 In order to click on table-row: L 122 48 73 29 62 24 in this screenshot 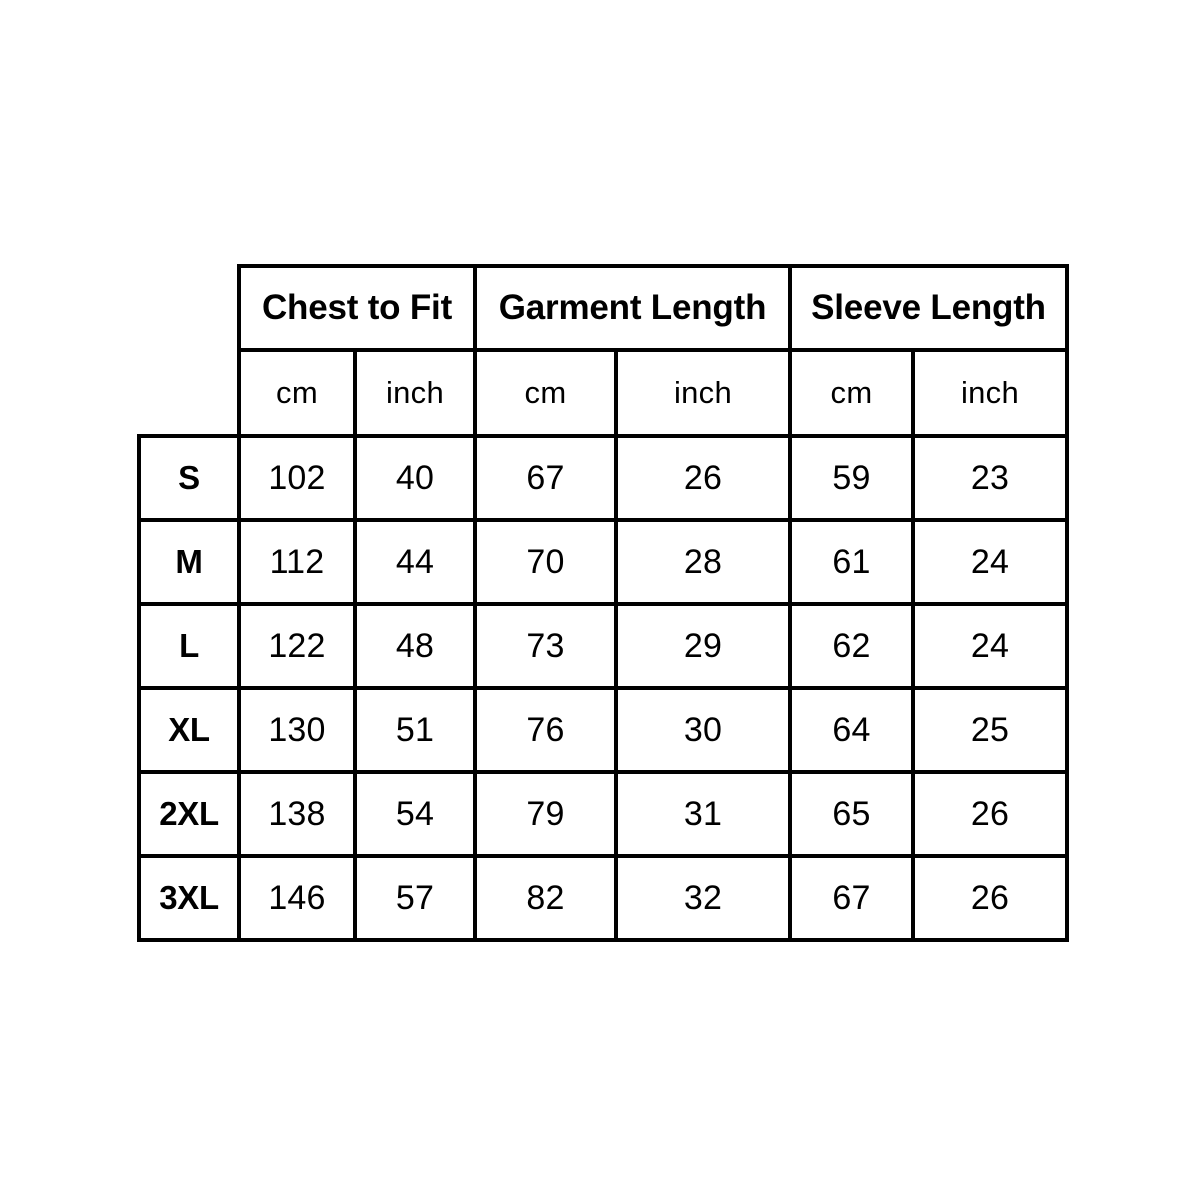, I will do `click(603, 646)`.